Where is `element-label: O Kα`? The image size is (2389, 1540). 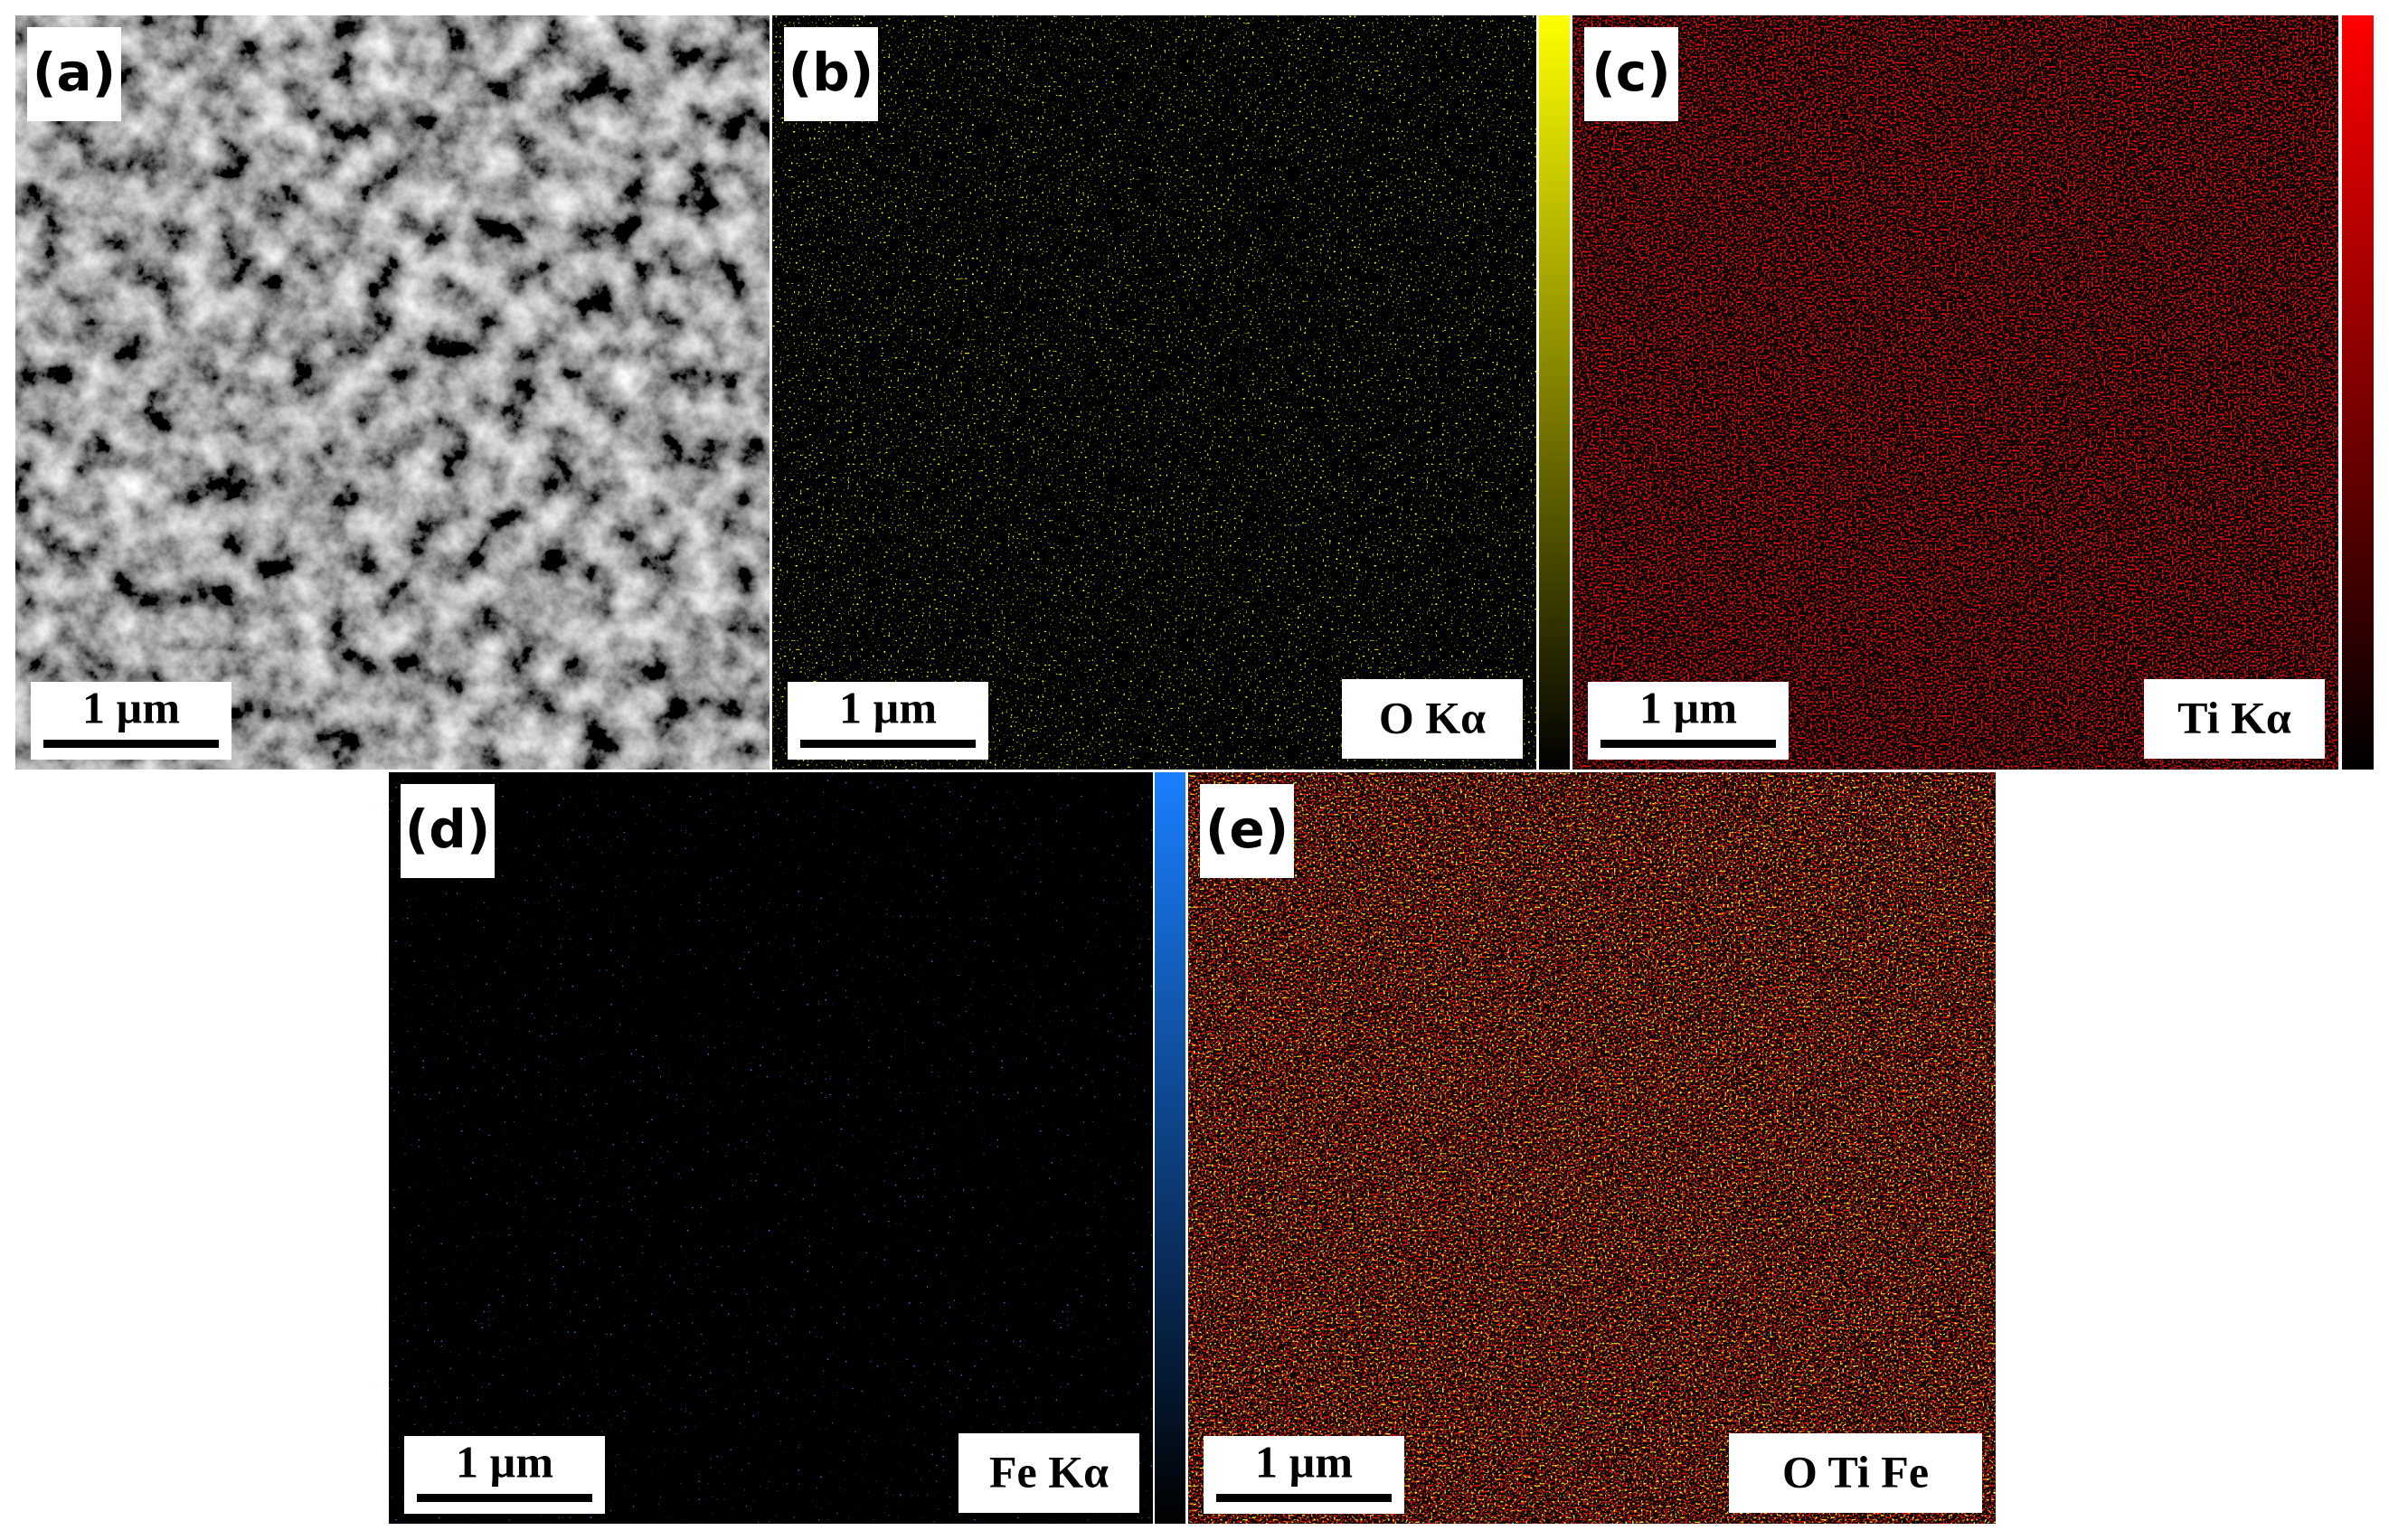
element-label: O Kα is located at coordinates (1432, 717).